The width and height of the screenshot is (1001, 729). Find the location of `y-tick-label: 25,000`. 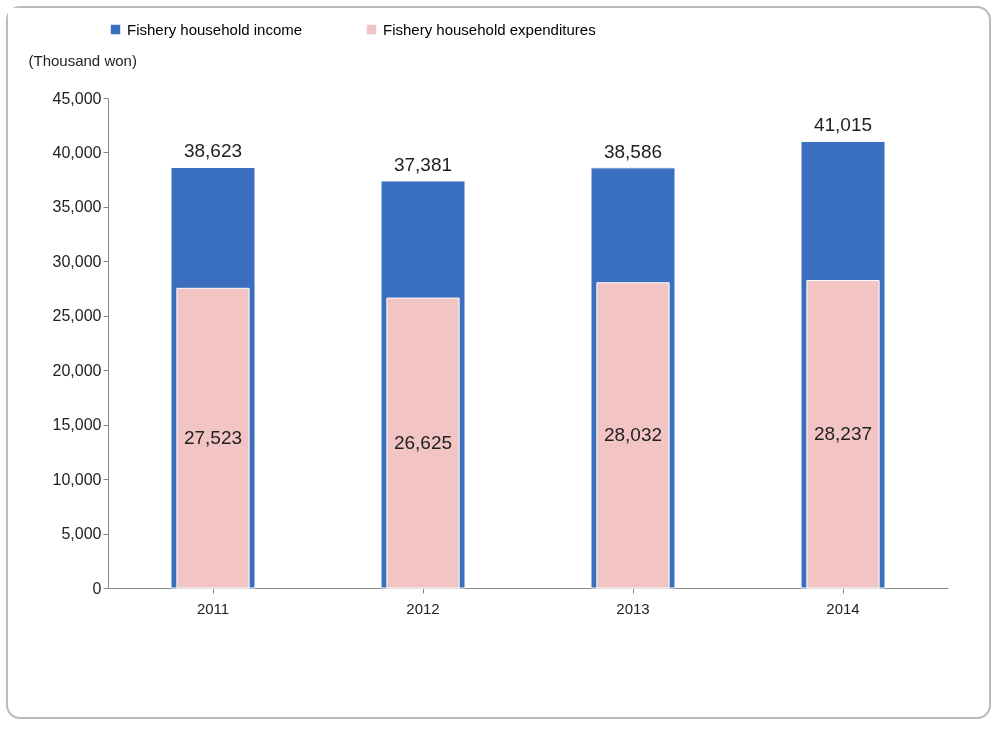

y-tick-label: 25,000 is located at coordinates (77, 316).